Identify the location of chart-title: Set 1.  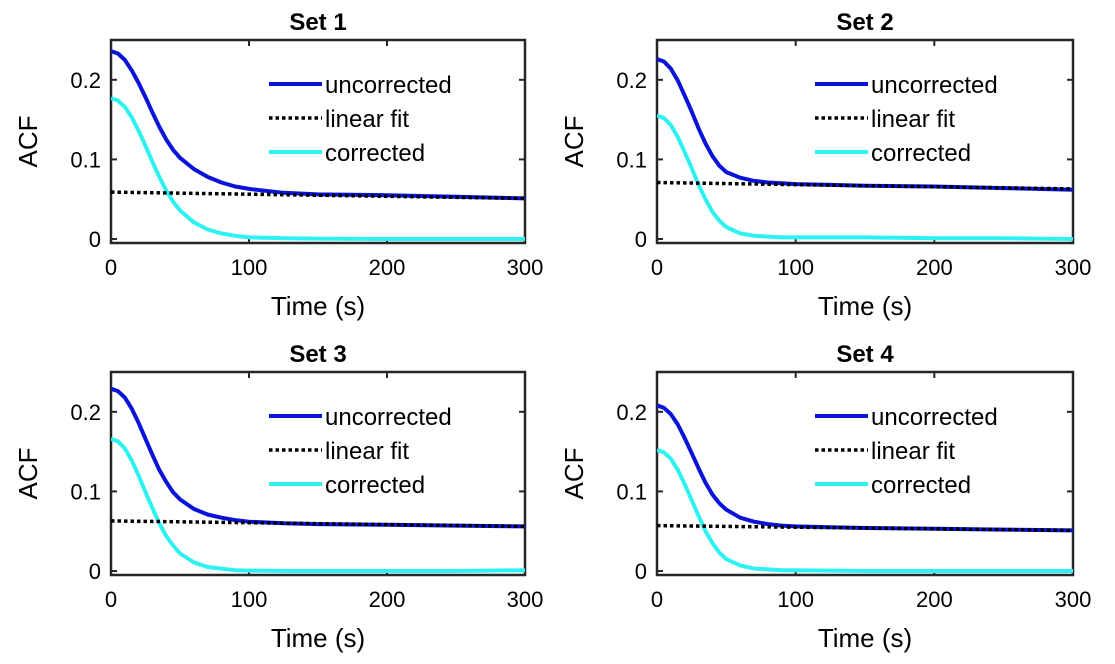
(317, 22).